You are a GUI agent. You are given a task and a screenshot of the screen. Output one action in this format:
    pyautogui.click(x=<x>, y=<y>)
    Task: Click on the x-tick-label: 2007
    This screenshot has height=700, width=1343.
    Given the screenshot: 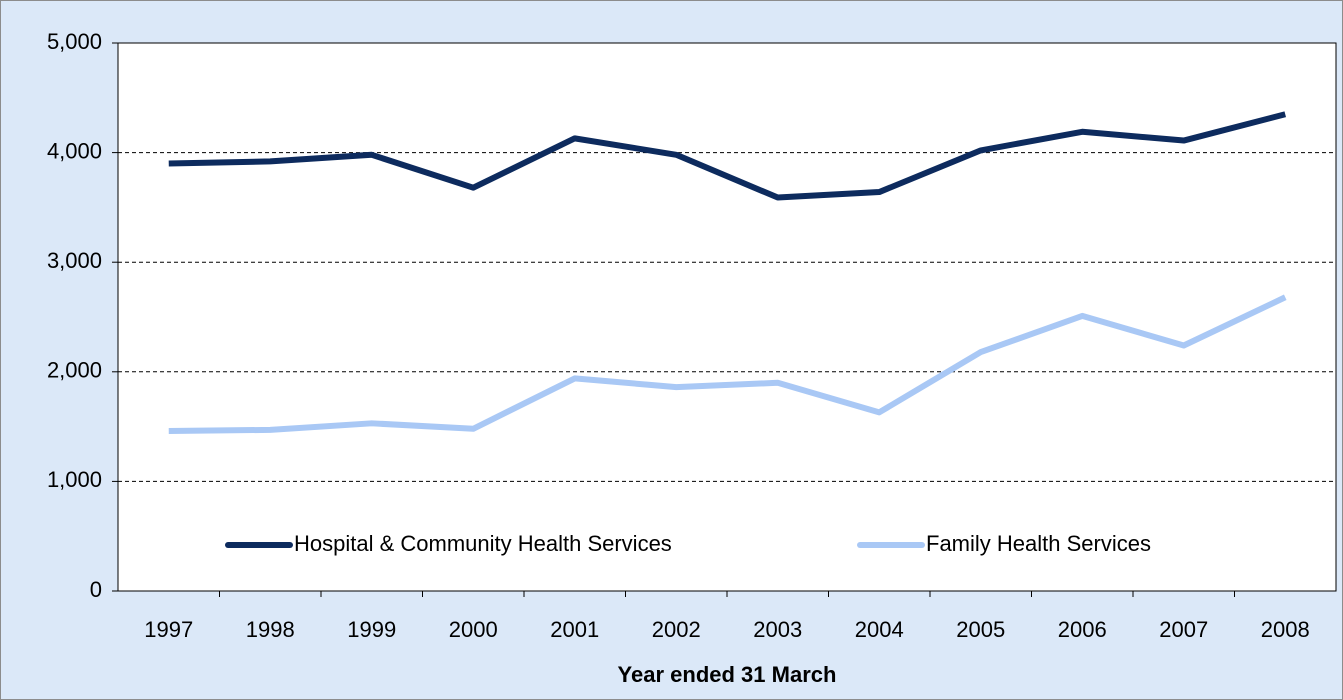 What is the action you would take?
    pyautogui.click(x=1183, y=629)
    